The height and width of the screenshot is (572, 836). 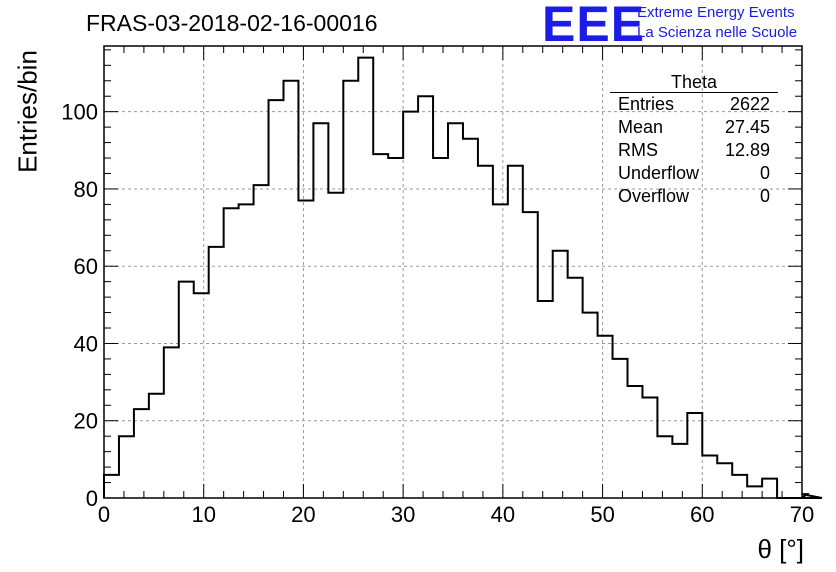 I want to click on y-tick-label: 60, so click(x=86, y=266).